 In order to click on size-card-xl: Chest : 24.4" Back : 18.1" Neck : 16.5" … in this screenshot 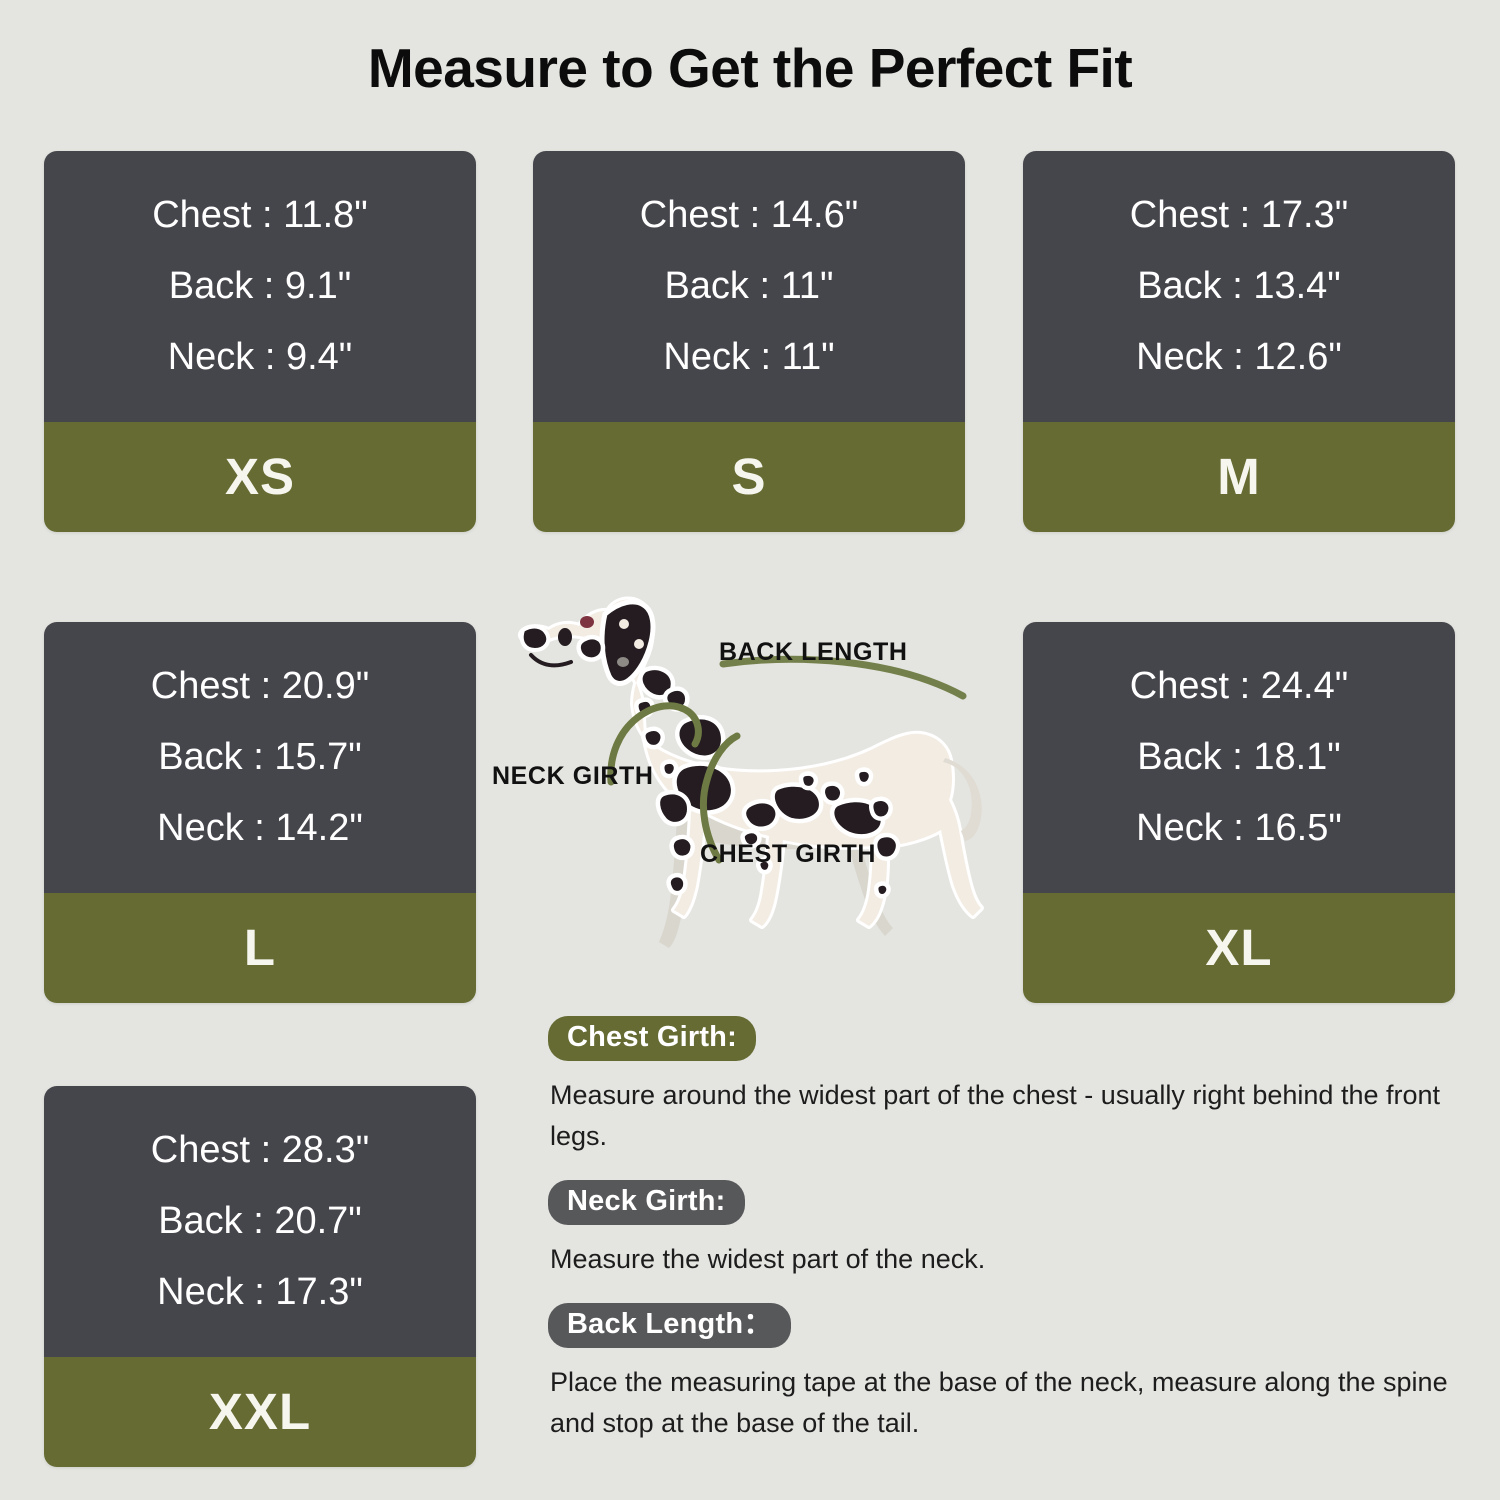, I will do `click(1239, 812)`.